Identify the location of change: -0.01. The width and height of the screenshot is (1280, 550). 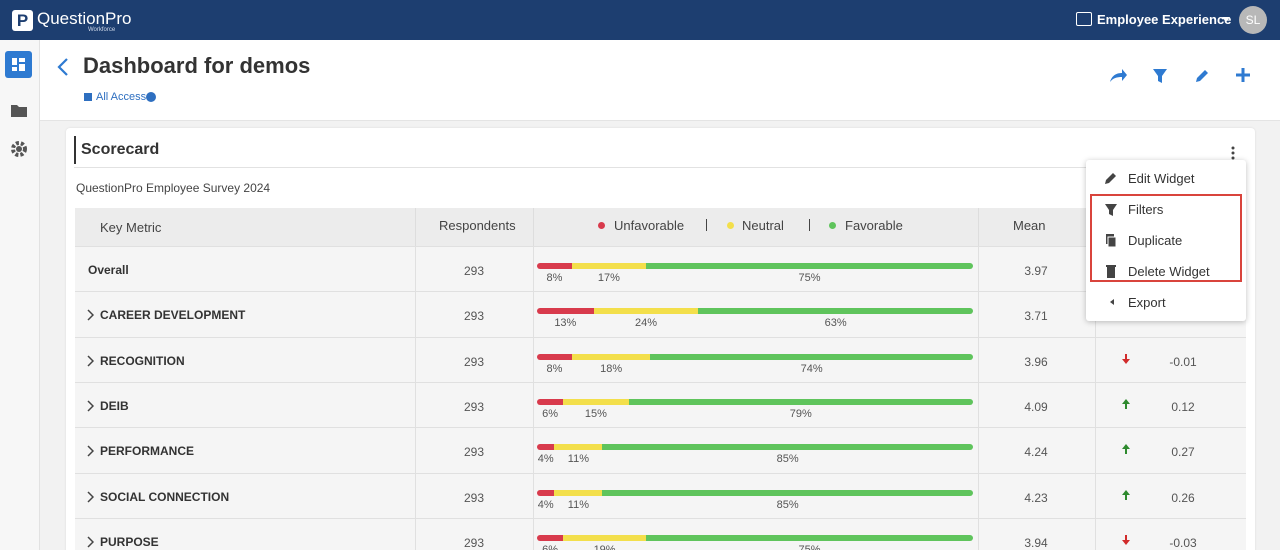
(1183, 361).